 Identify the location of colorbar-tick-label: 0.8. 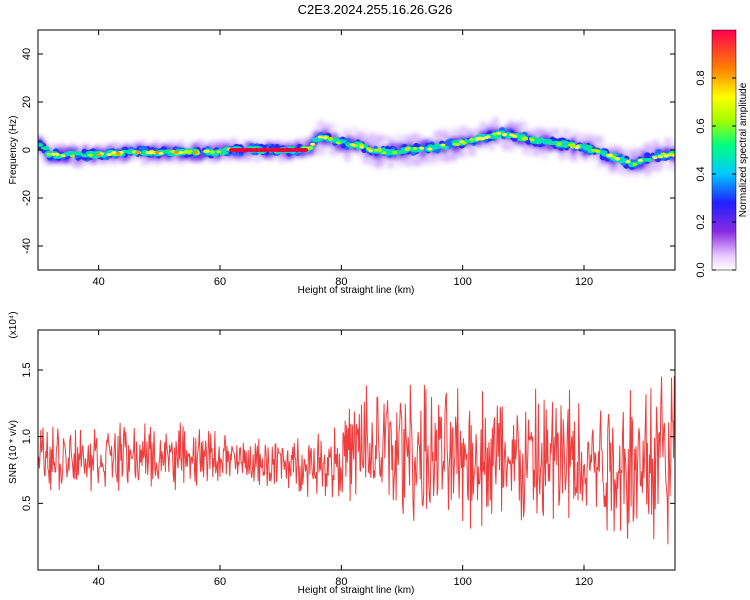
(701, 77).